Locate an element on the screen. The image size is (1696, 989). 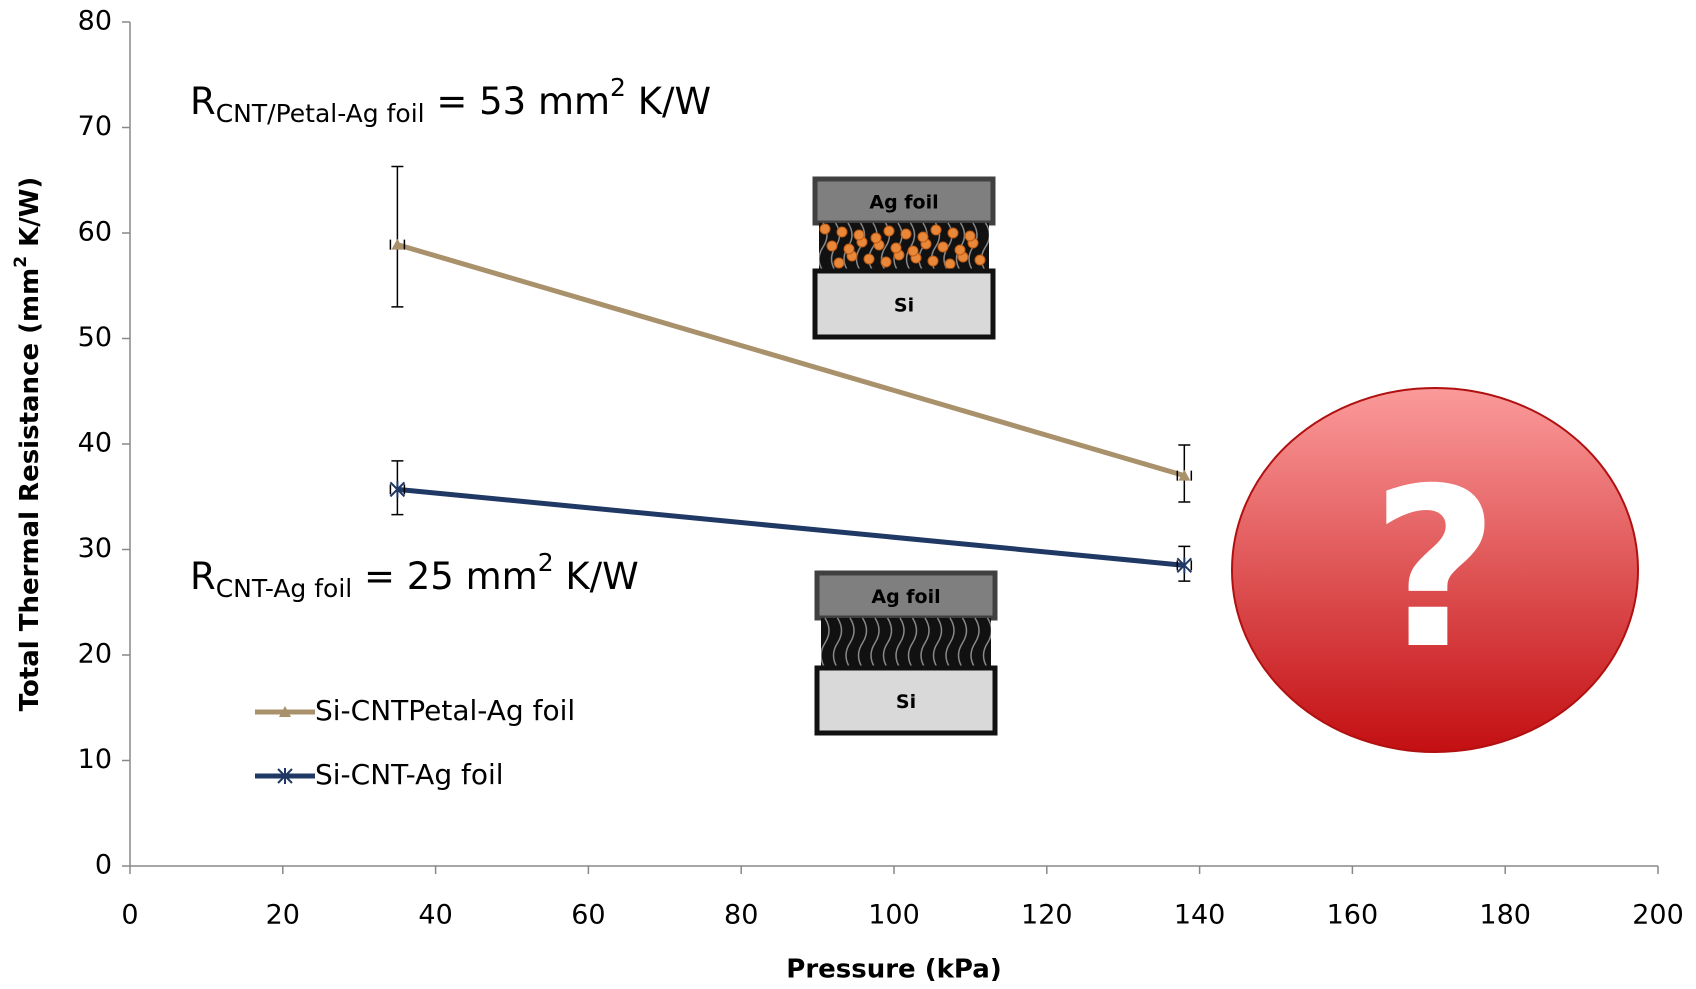
ag-foil is located at coordinates (906, 595).